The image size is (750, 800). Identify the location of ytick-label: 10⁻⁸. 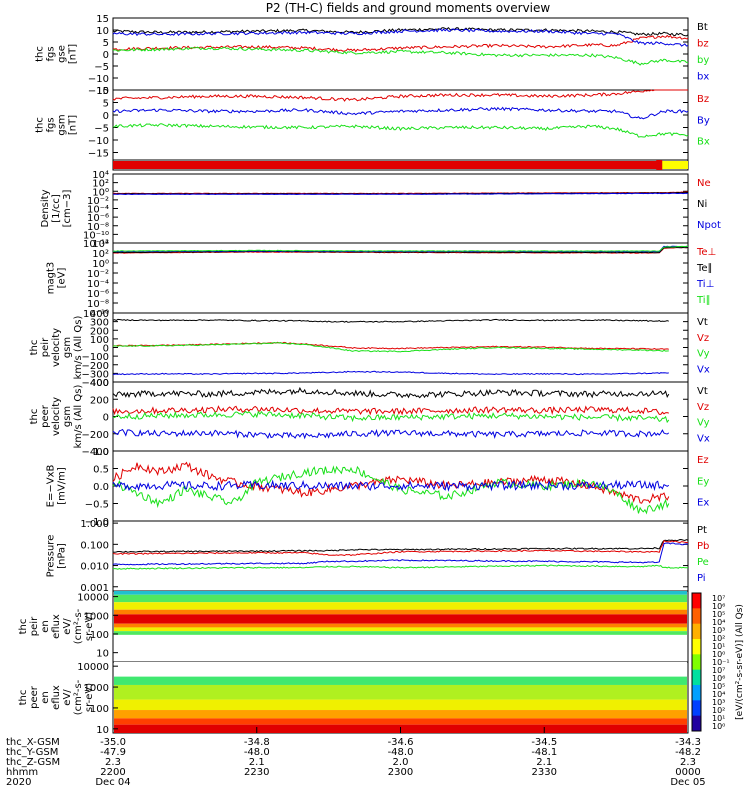
(98, 304).